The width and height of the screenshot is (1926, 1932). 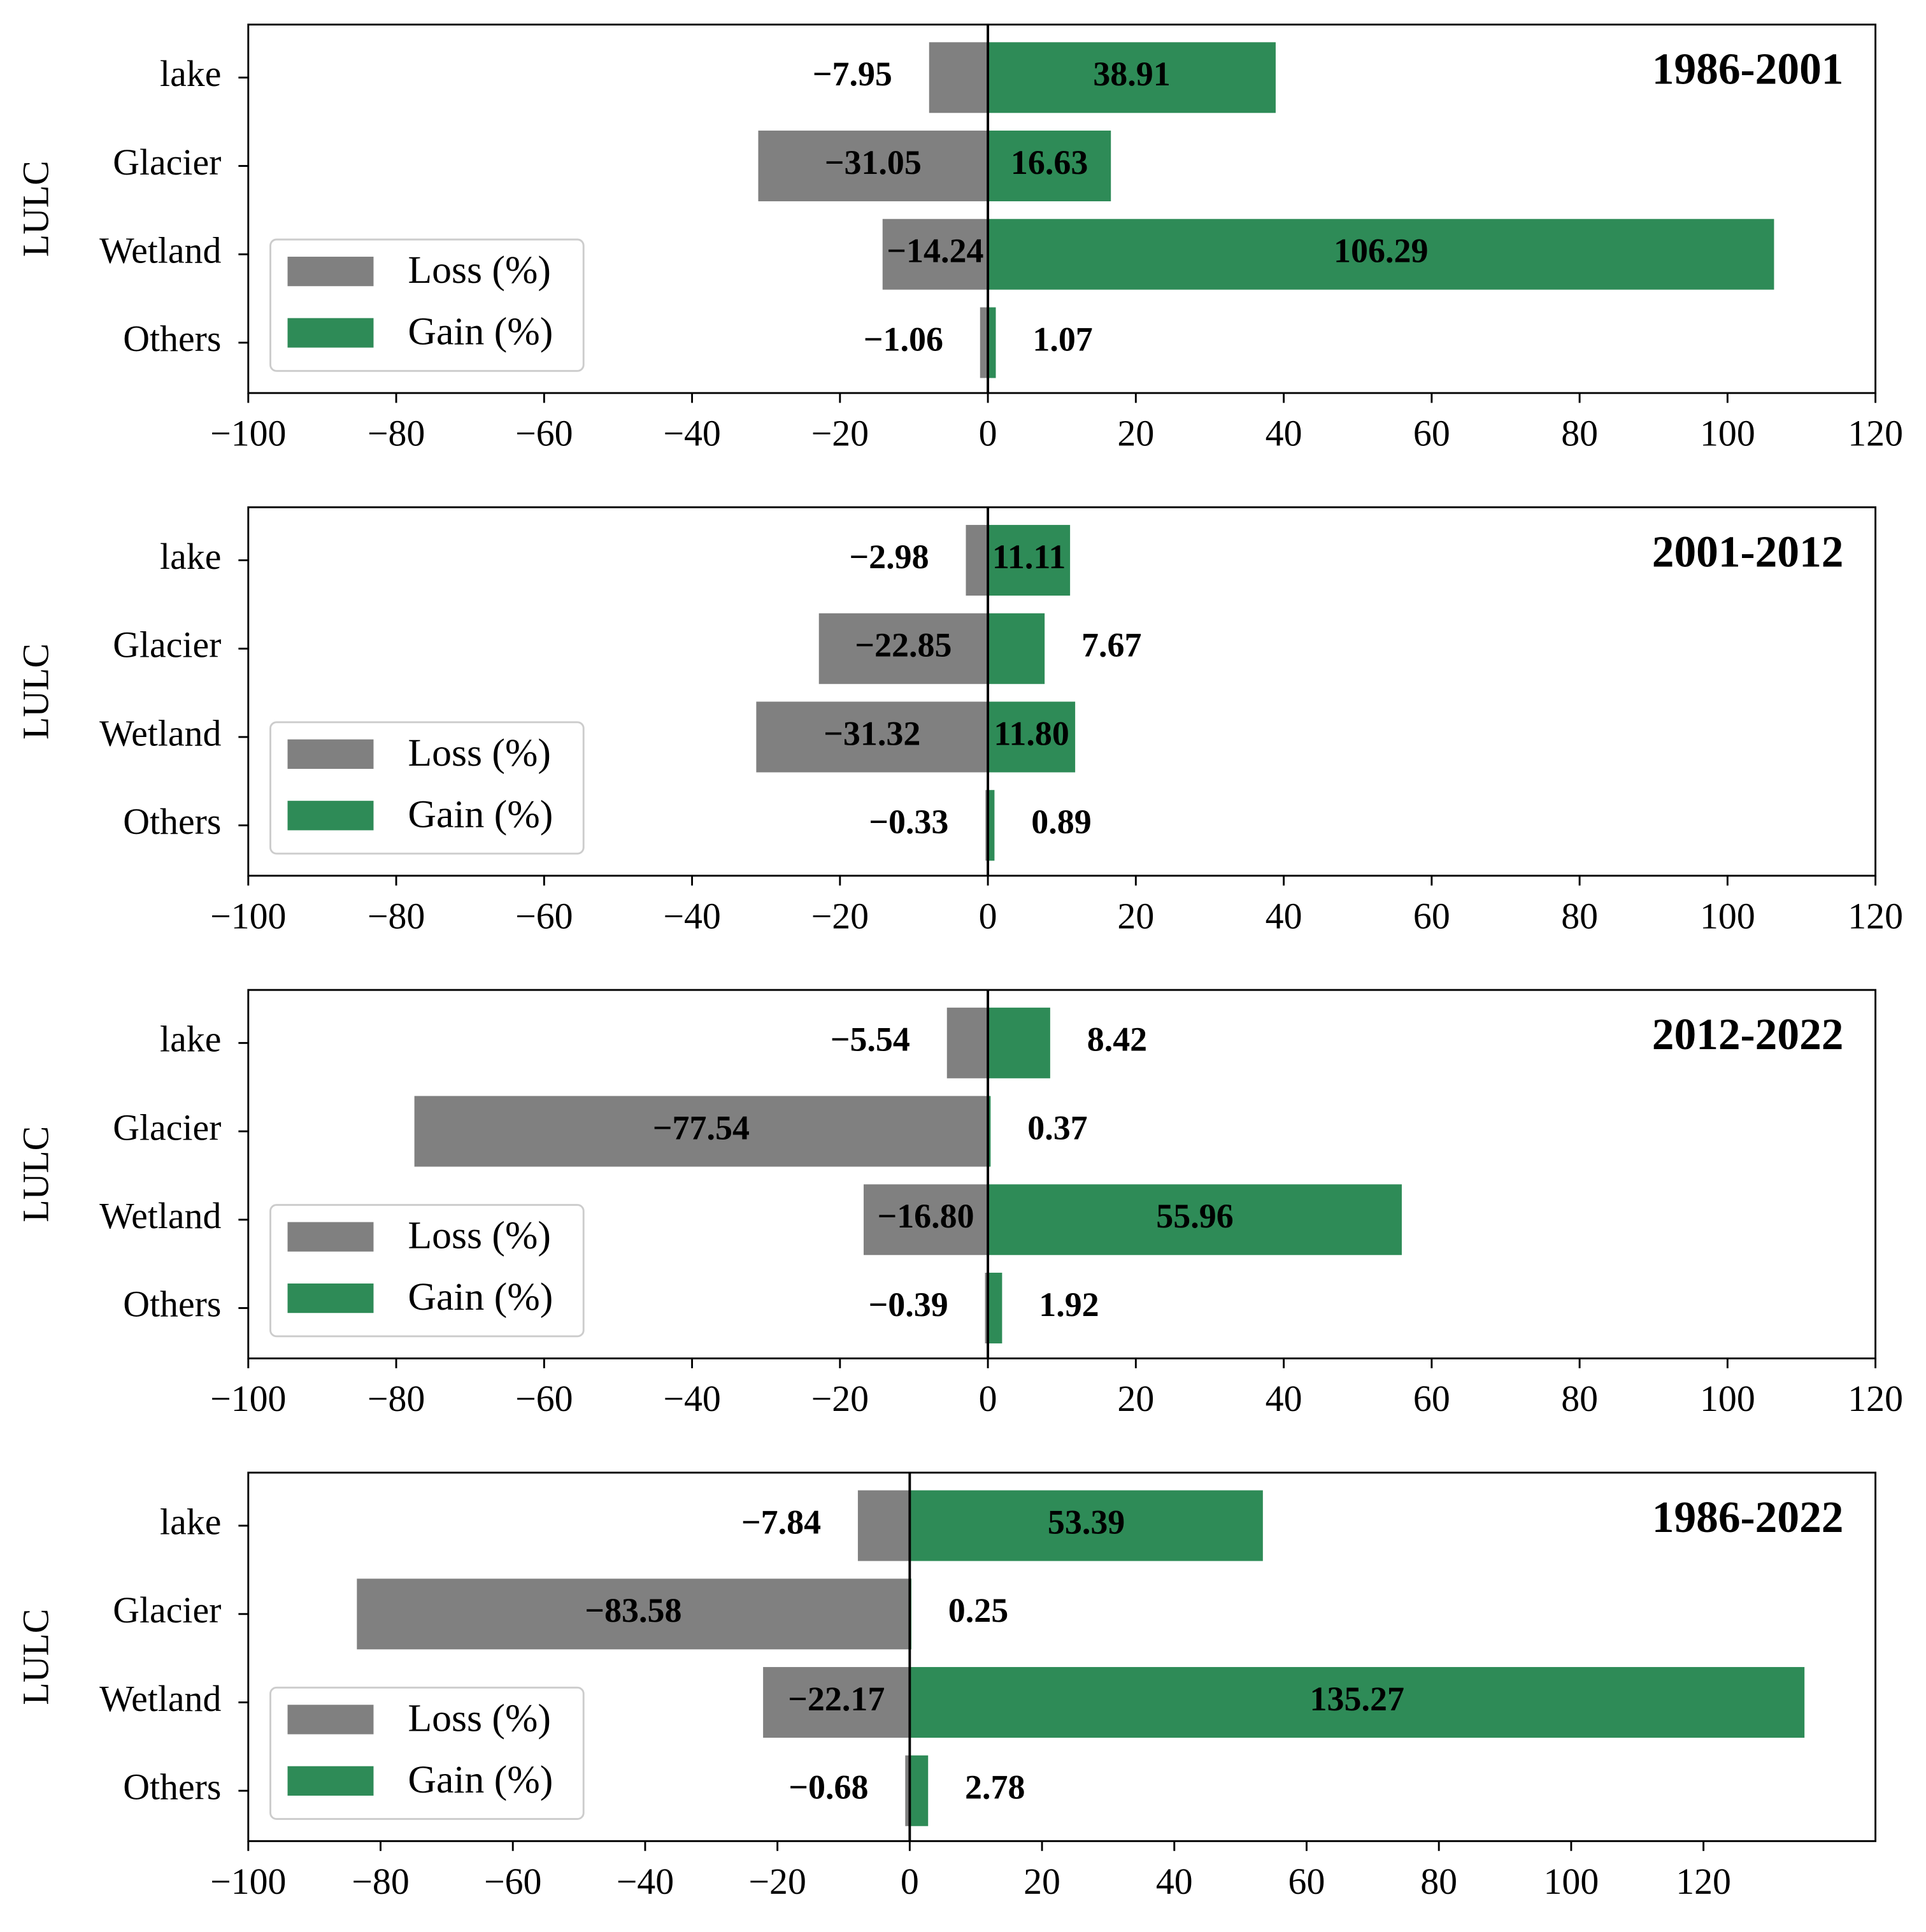 What do you see at coordinates (828, 1787) in the screenshot?
I see `value-label: −0.68` at bounding box center [828, 1787].